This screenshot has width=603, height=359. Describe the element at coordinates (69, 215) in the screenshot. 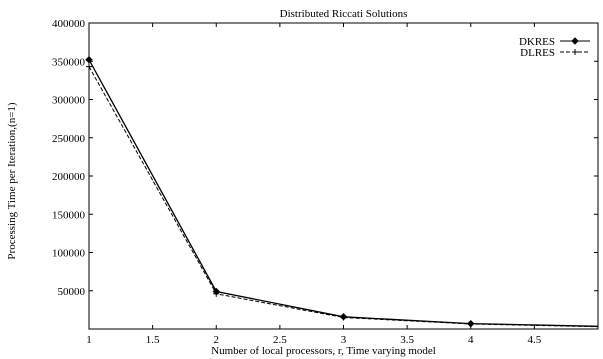

I see `y-tick-label: 150000` at that location.